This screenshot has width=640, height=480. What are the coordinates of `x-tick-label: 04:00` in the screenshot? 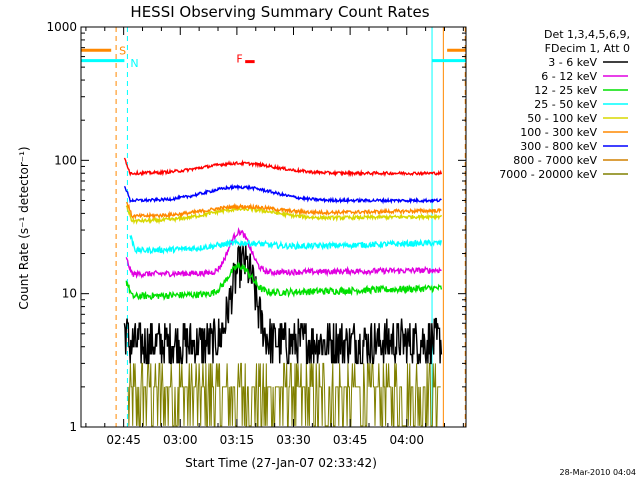 It's located at (406, 440).